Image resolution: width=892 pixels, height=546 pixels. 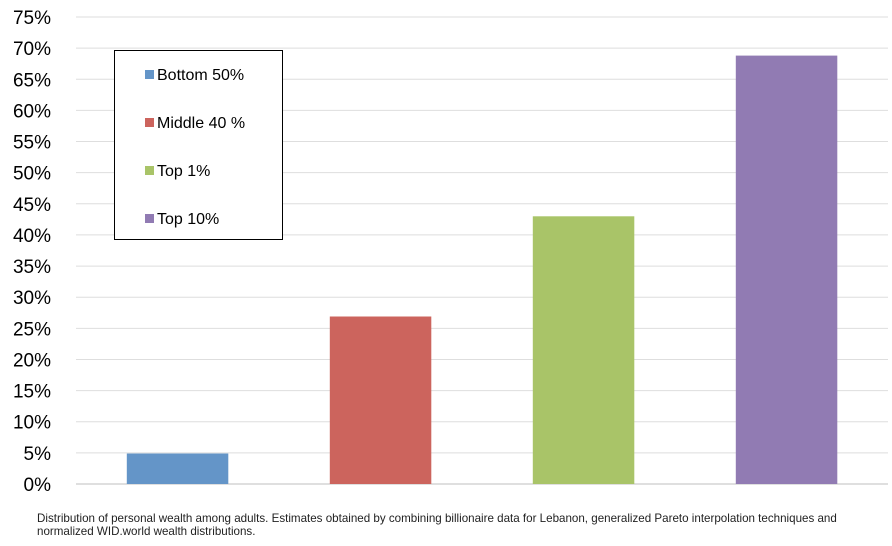 I want to click on y-tick-label: 25%, so click(x=32, y=329).